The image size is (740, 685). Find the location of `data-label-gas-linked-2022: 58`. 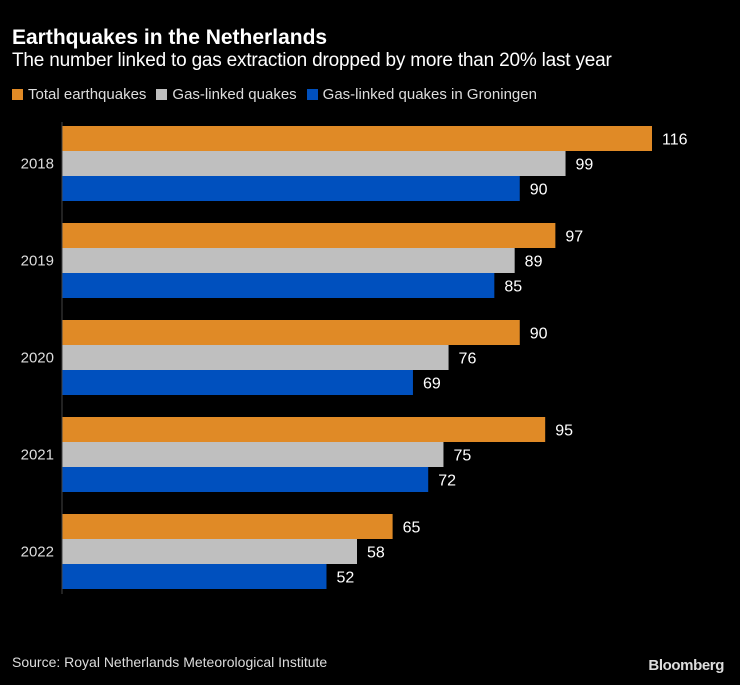

data-label-gas-linked-2022: 58 is located at coordinates (376, 553).